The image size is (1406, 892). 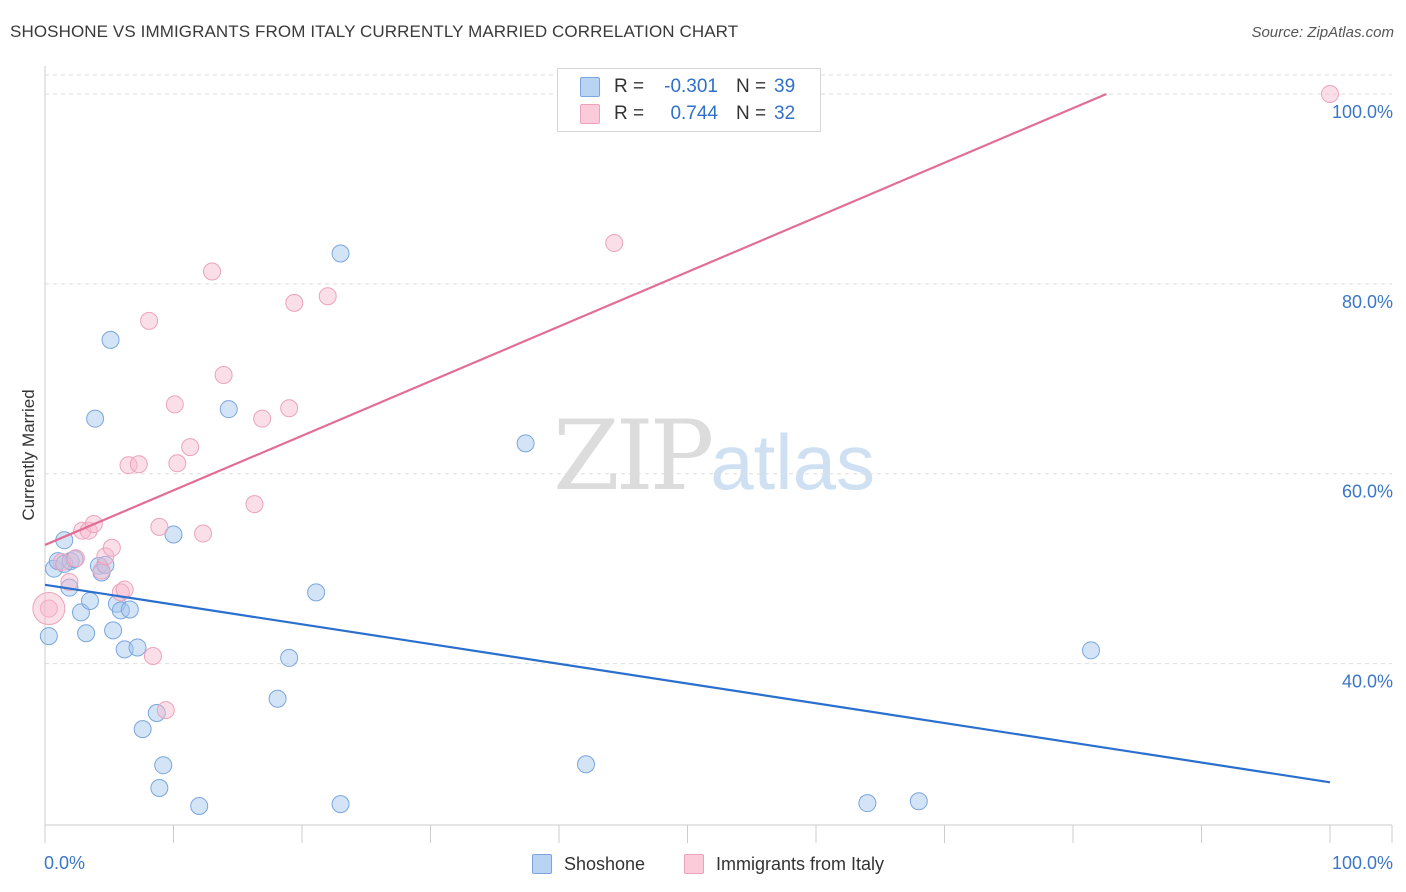 I want to click on source-label: Source: ZipAtlas.com, so click(x=1322, y=32).